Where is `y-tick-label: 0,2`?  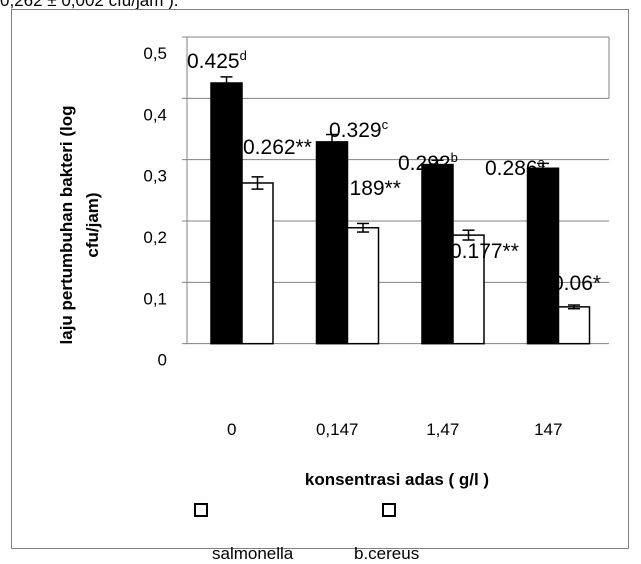 y-tick-label: 0,2 is located at coordinates (155, 237).